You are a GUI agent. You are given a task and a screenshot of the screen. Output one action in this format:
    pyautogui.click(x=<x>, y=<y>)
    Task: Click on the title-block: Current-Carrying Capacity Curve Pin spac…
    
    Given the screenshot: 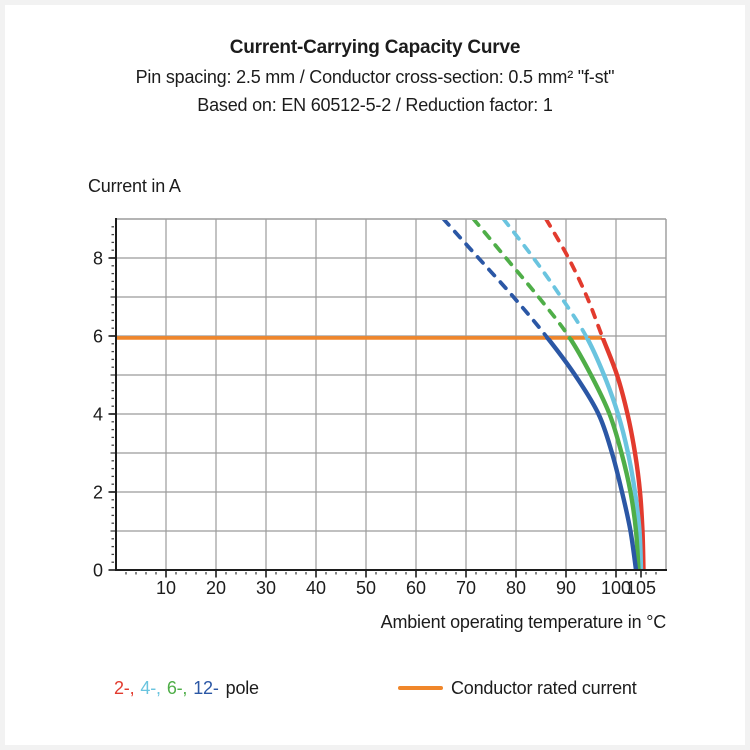 What is the action you would take?
    pyautogui.click(x=375, y=76)
    